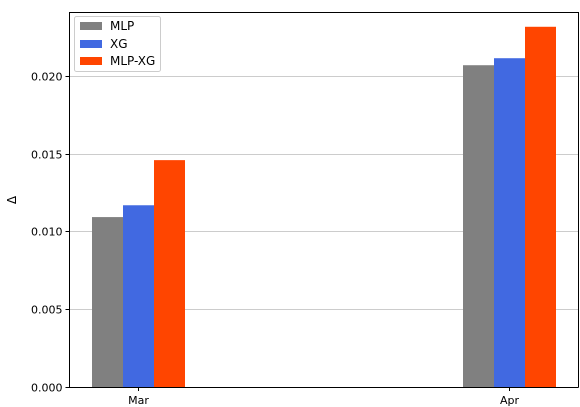 The image size is (580, 407). Describe the element at coordinates (91, 44) in the screenshot. I see `legend-swatch-xg` at that location.